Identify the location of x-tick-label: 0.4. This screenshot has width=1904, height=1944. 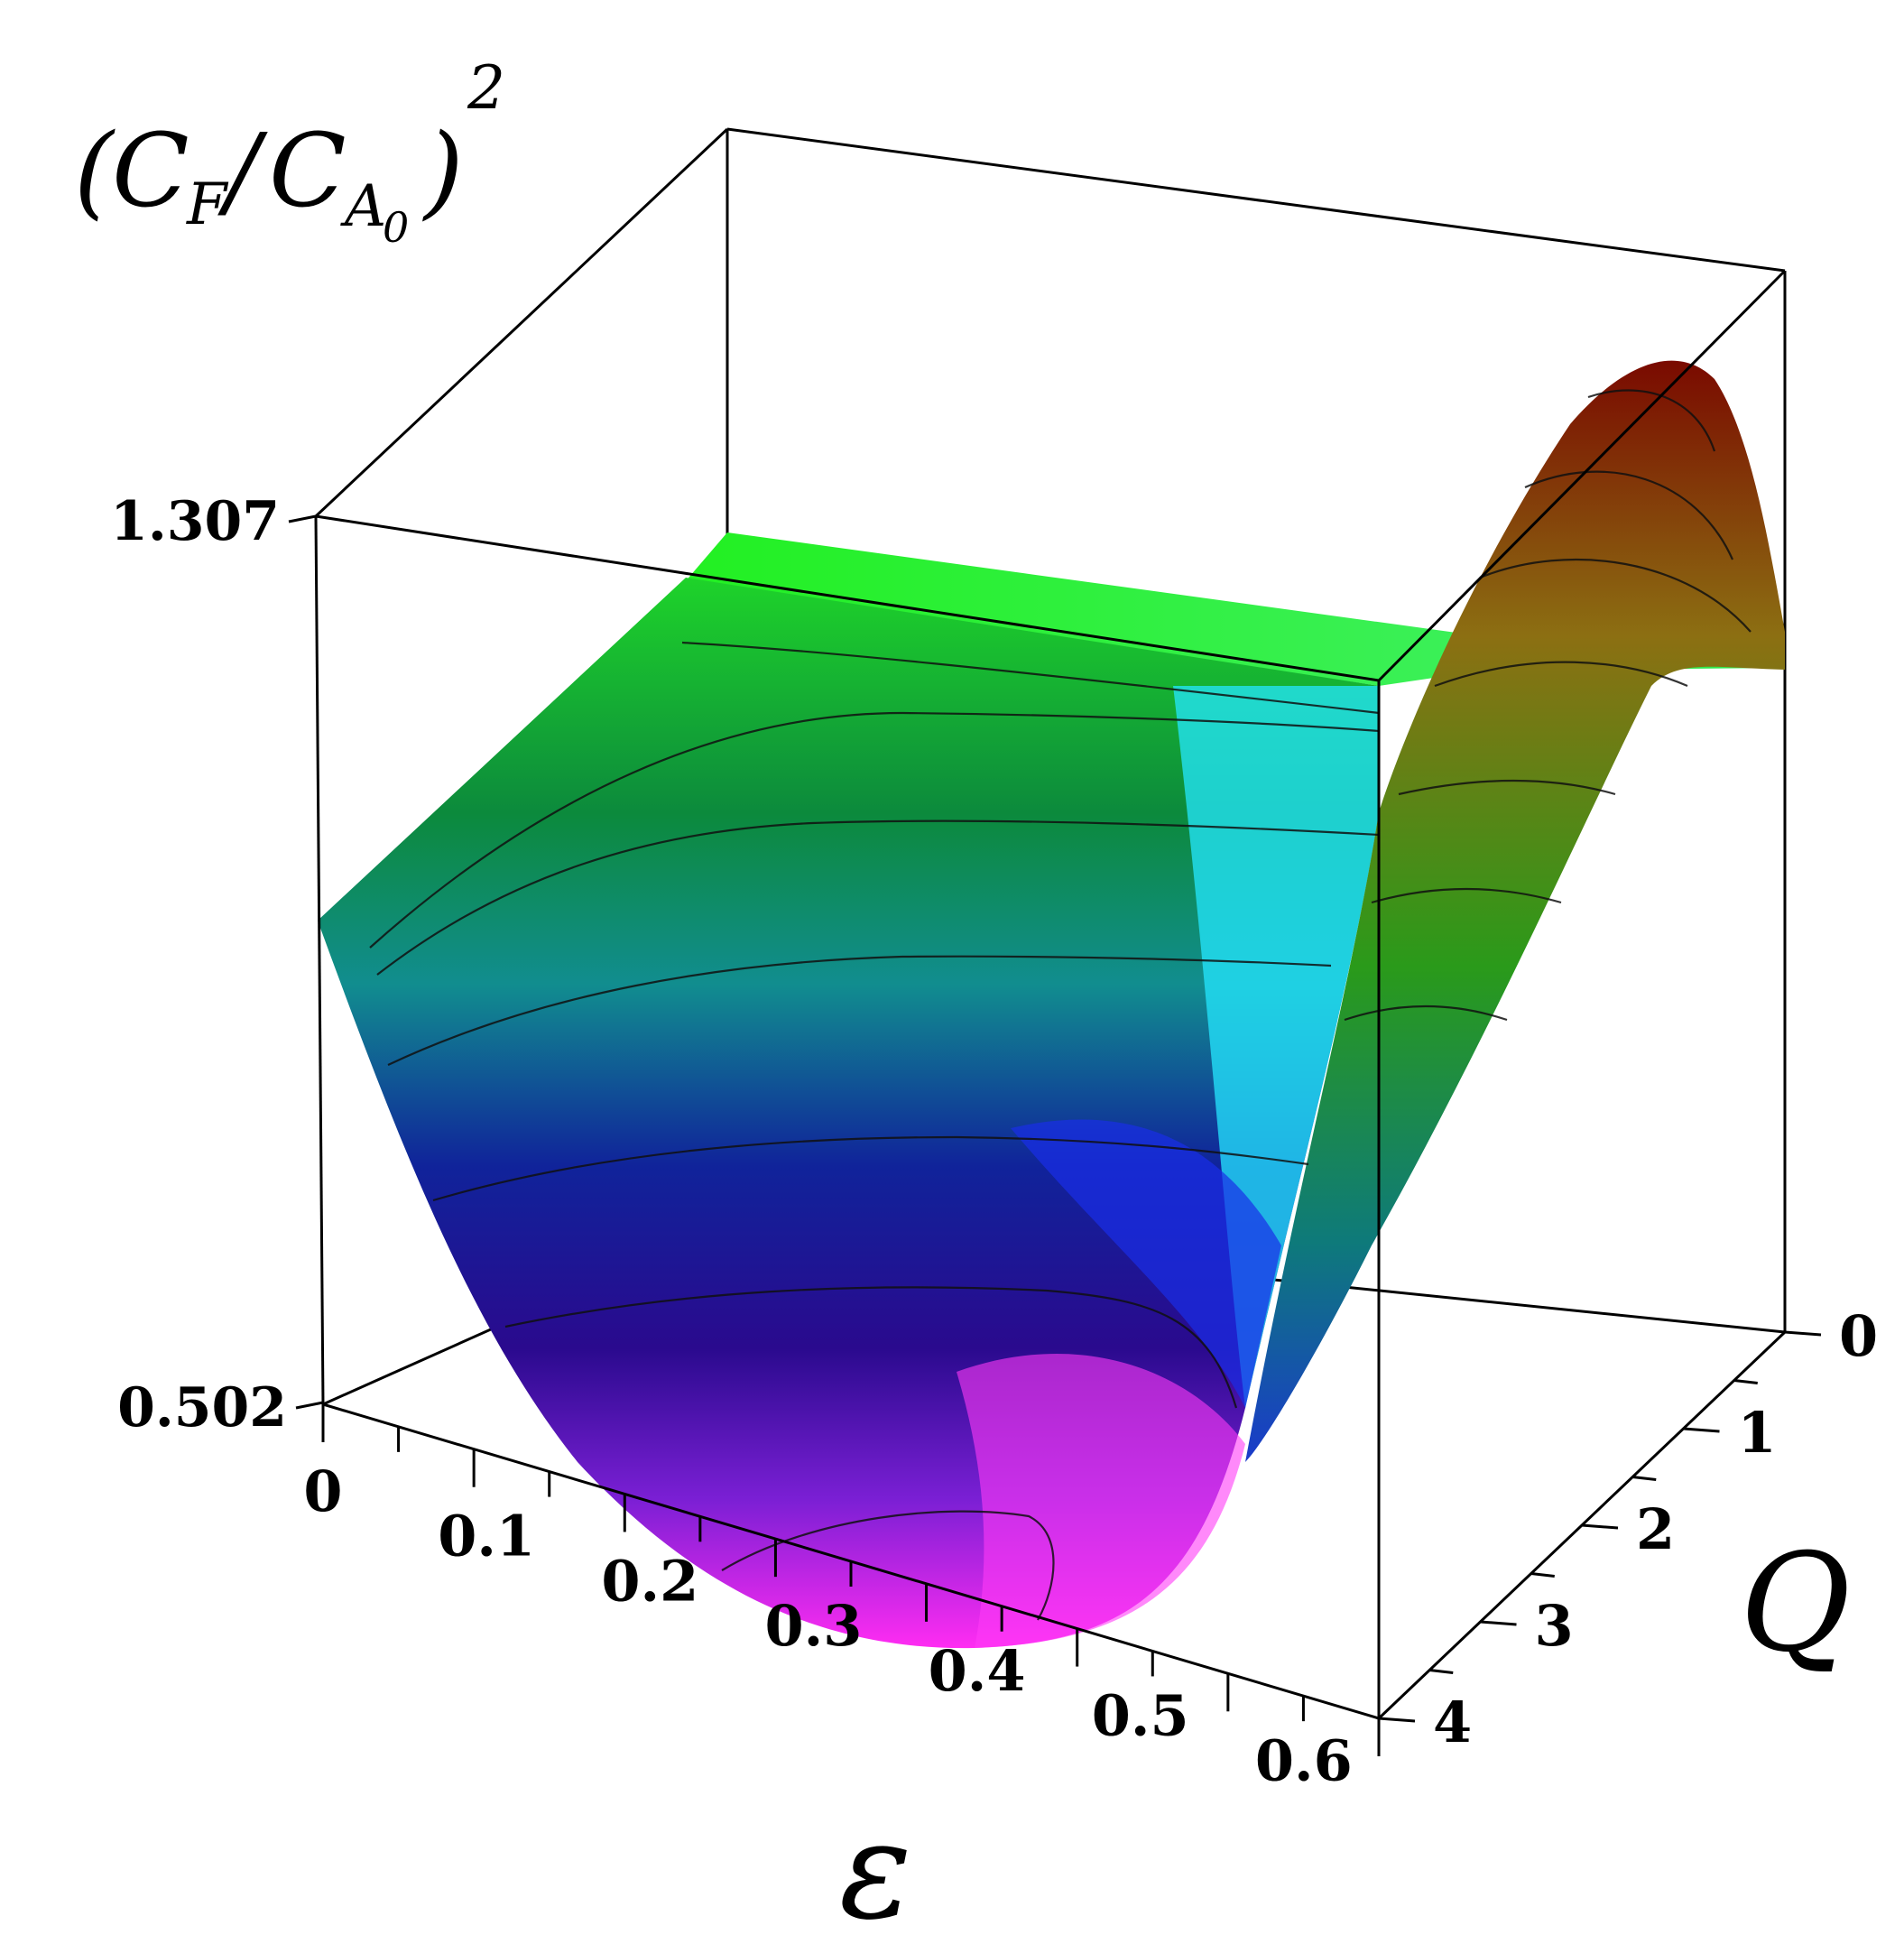
(978, 1671).